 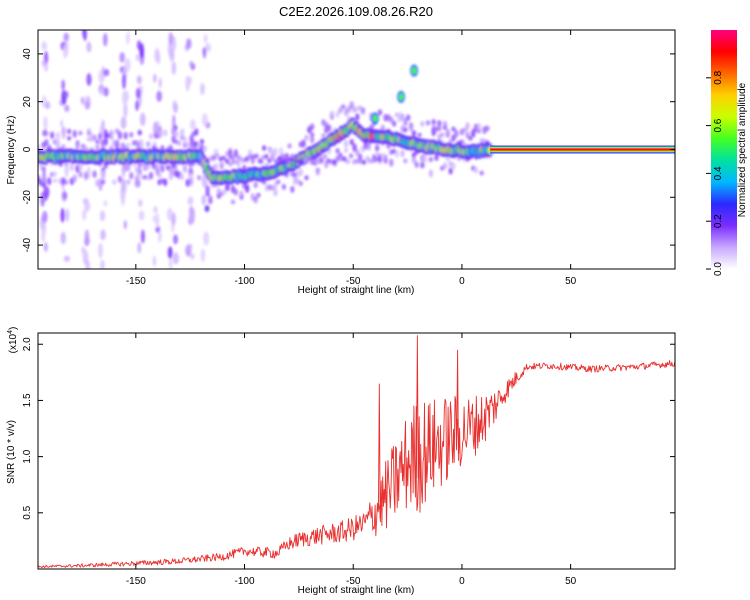 What do you see at coordinates (27, 197) in the screenshot?
I see `y-tick-label: -20` at bounding box center [27, 197].